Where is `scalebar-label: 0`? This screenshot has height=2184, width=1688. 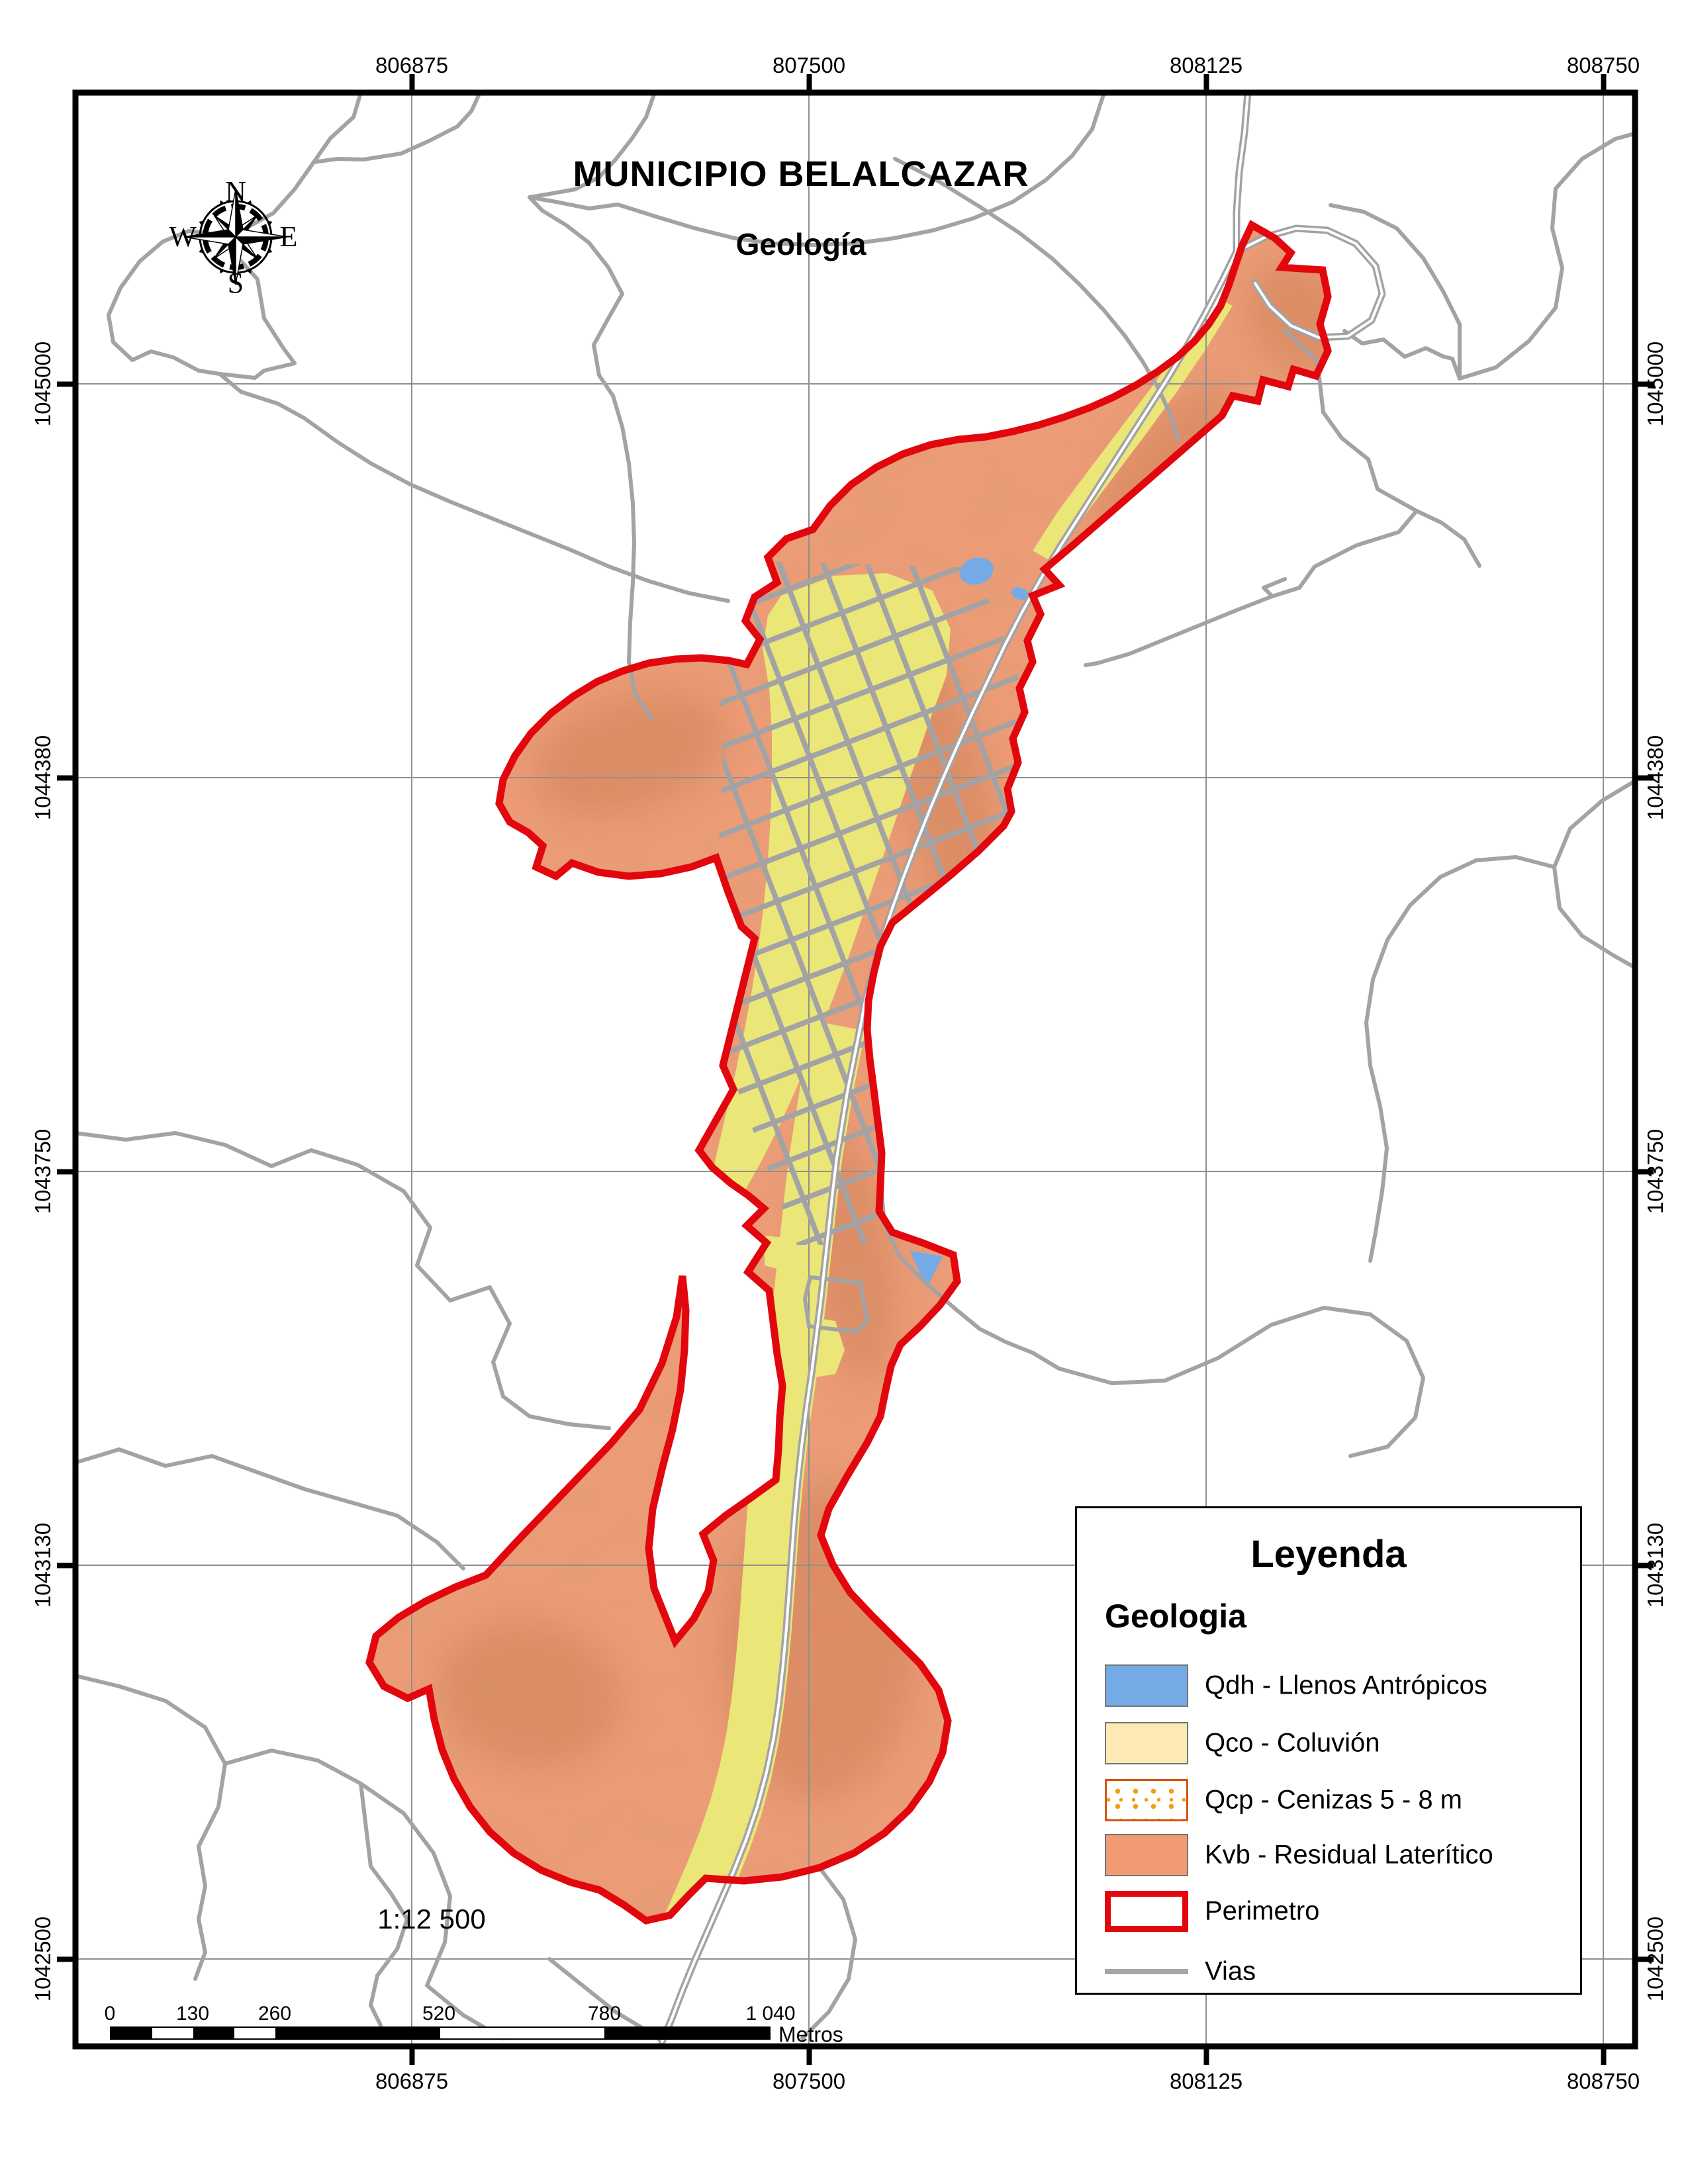 scalebar-label: 0 is located at coordinates (110, 2014).